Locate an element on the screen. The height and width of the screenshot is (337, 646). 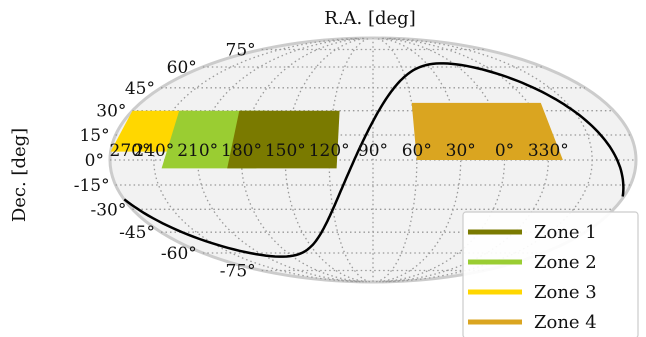
y-axis-label: Dec. [deg] is located at coordinates (19, 175).